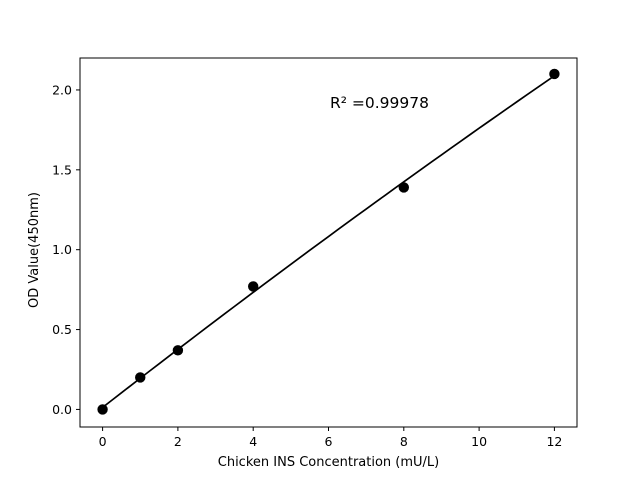 Image resolution: width=640 pixels, height=480 pixels. Describe the element at coordinates (253, 441) in the screenshot. I see `x-tick-label: 4` at that location.